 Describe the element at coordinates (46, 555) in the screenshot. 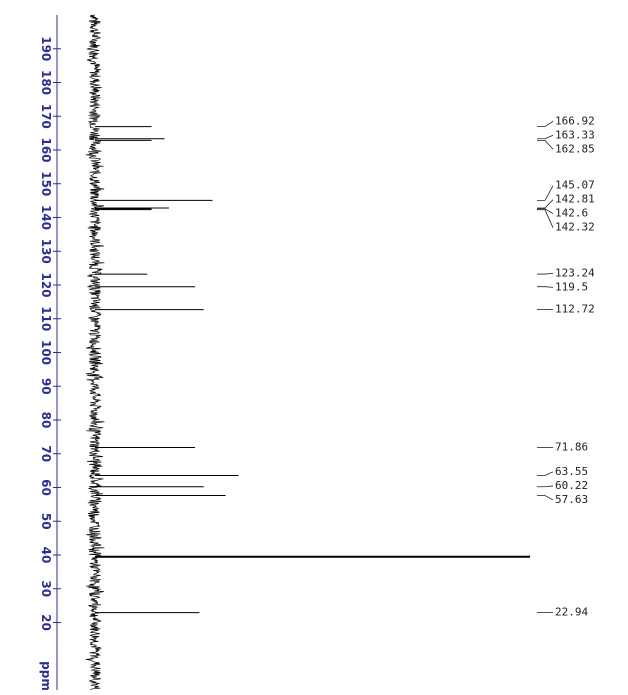

I see `y-tick-label: 40` at that location.